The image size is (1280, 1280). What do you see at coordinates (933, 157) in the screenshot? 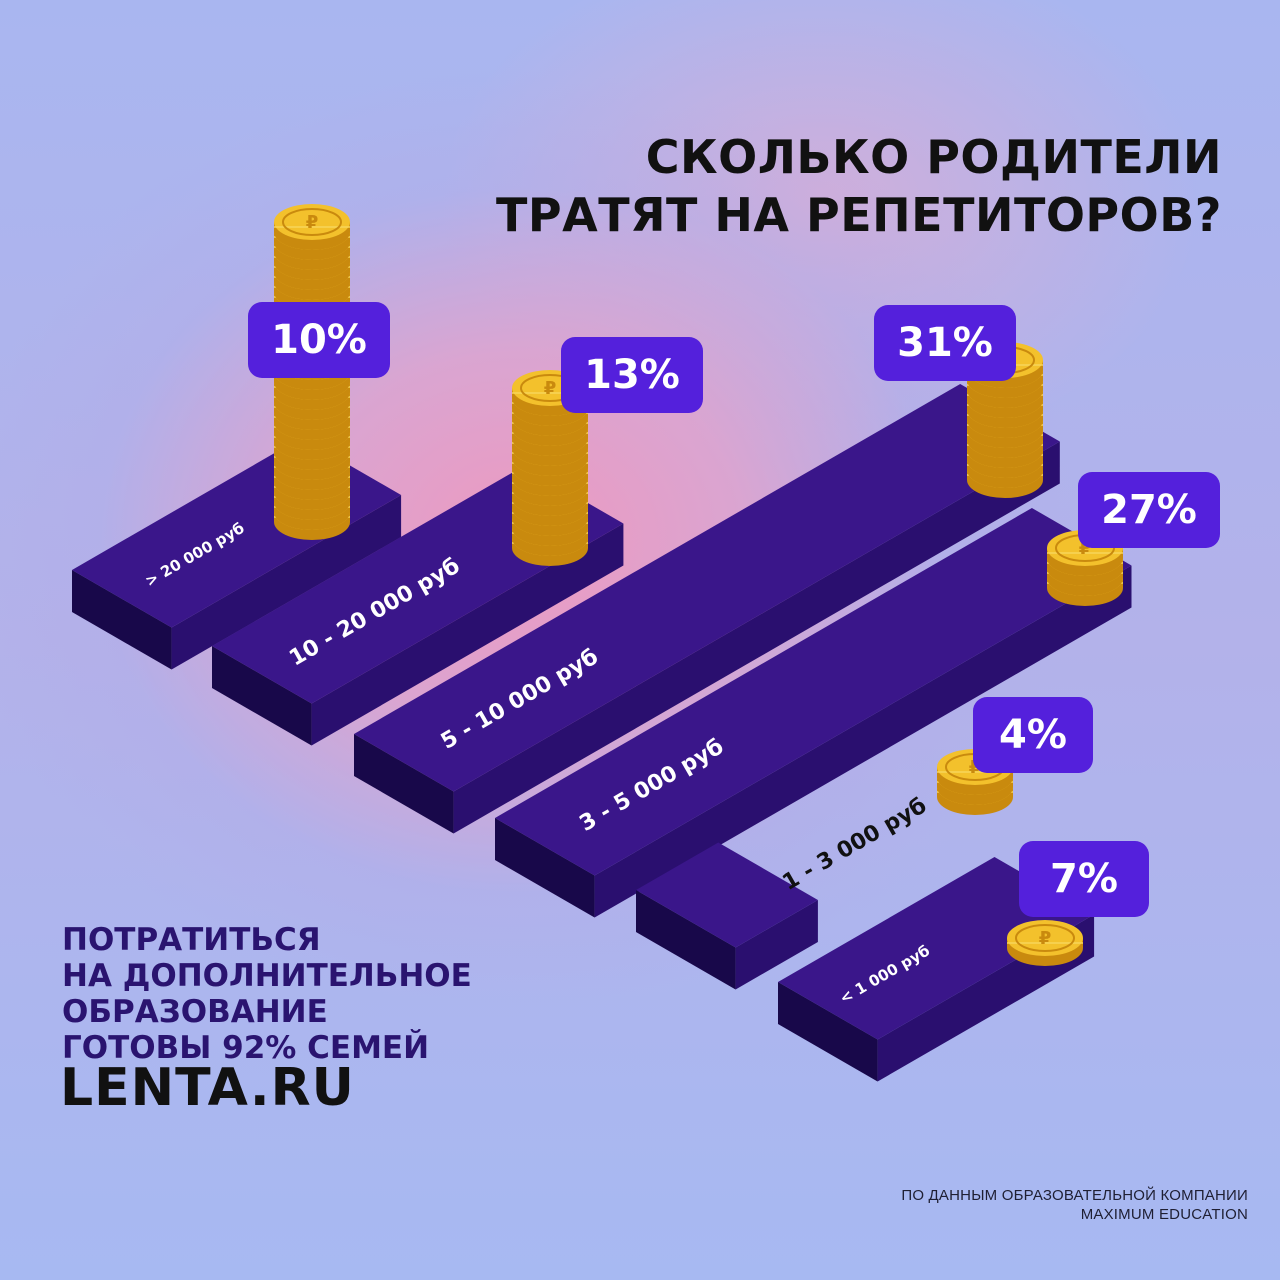
I see `title-line-1: СКОЛЬКО РОДИТЕЛИ` at bounding box center [933, 157].